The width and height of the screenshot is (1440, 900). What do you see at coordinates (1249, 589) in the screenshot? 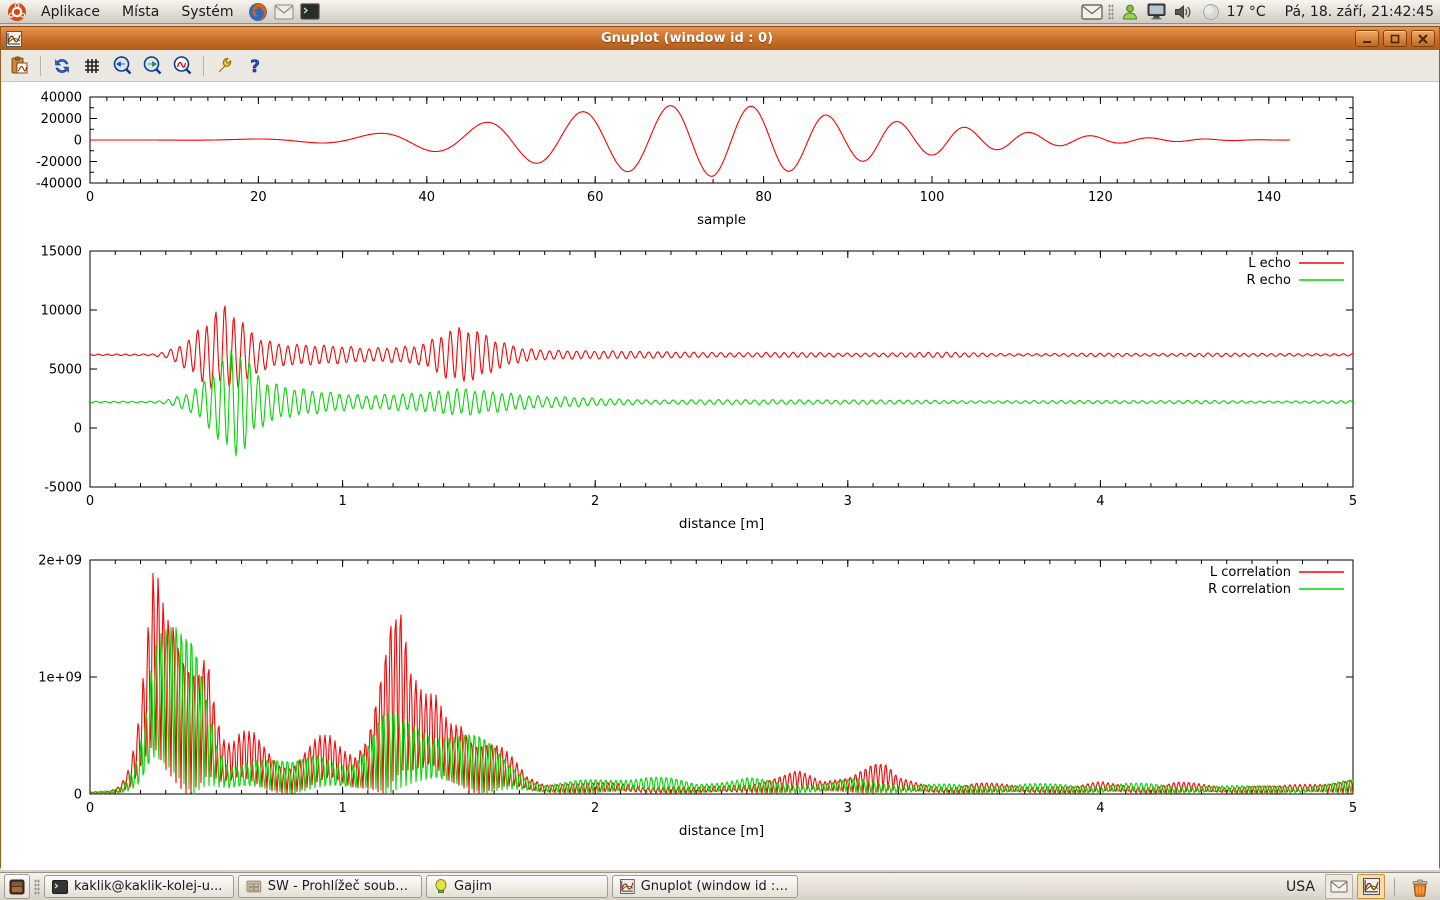
I see `svg-text: R correlation` at bounding box center [1249, 589].